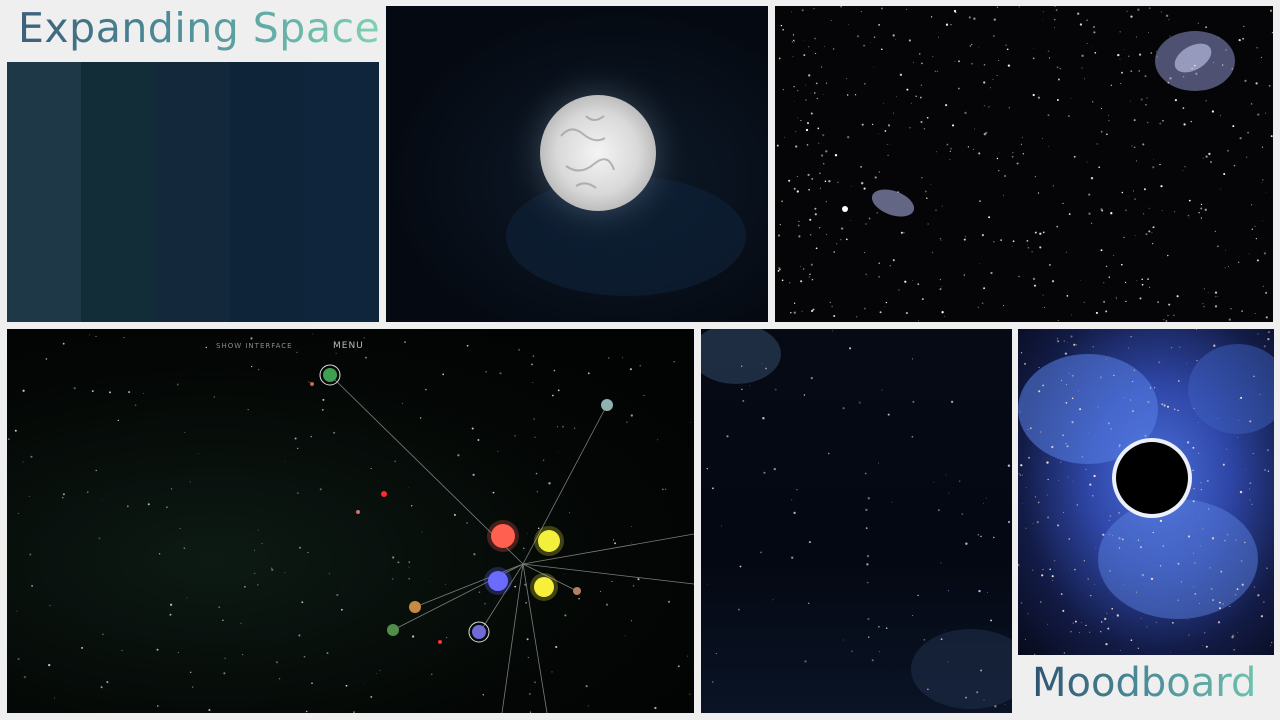 The height and width of the screenshot is (720, 1280). What do you see at coordinates (598, 153) in the screenshot?
I see `glowing-star-icon` at bounding box center [598, 153].